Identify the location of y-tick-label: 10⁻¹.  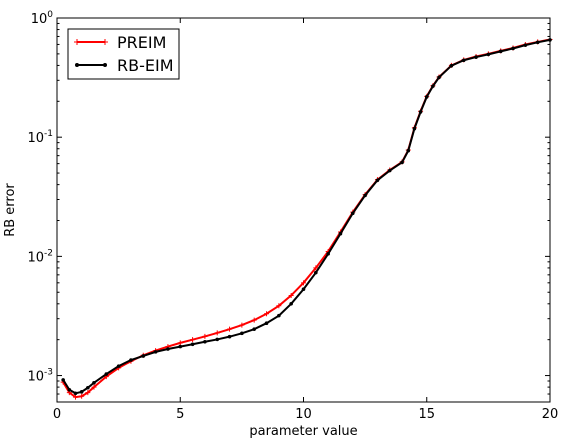
(40, 137).